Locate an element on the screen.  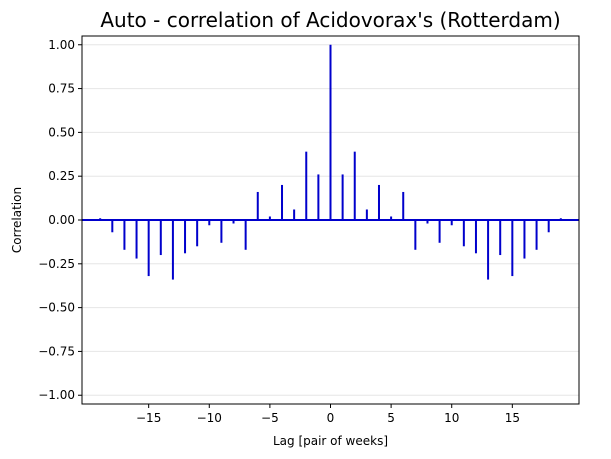
y-tick-label: 0.25 is located at coordinates (61, 176).